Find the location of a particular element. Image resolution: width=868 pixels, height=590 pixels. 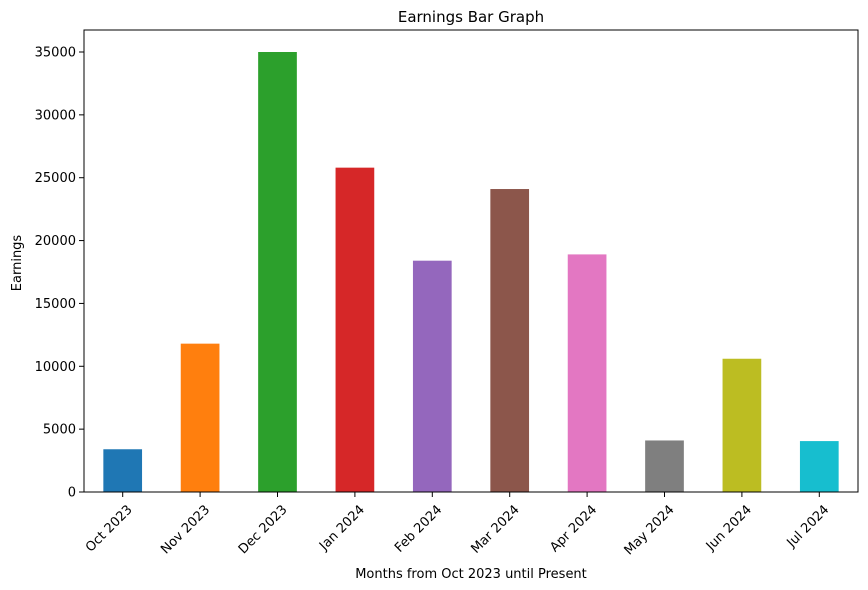

y-tick-label: 15000 is located at coordinates (55, 304).